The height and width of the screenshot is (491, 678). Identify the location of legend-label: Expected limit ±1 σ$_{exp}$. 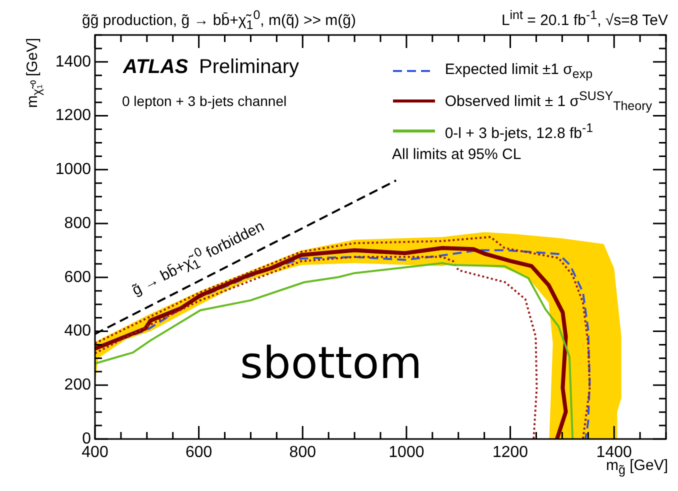
(518, 71).